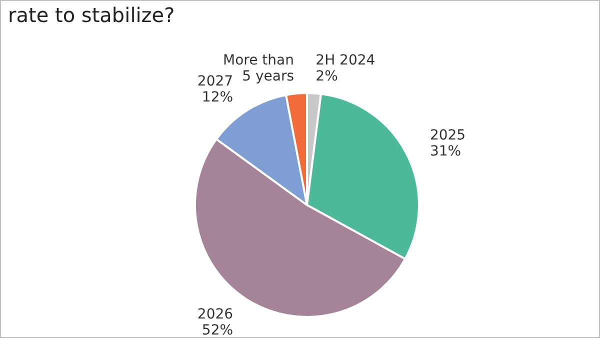  Describe the element at coordinates (446, 151) in the screenshot. I see `data-label: 31%` at that location.